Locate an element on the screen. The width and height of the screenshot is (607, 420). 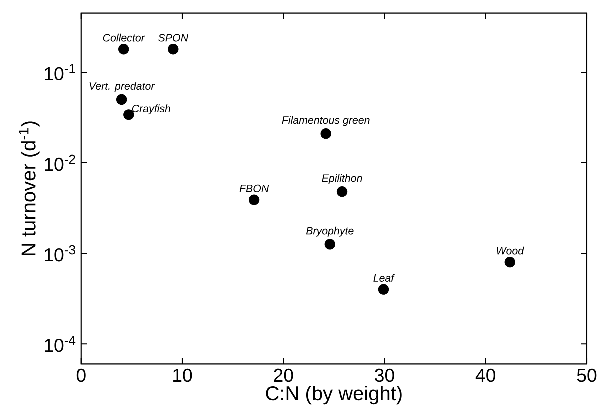
annotation: Leaf is located at coordinates (385, 278).